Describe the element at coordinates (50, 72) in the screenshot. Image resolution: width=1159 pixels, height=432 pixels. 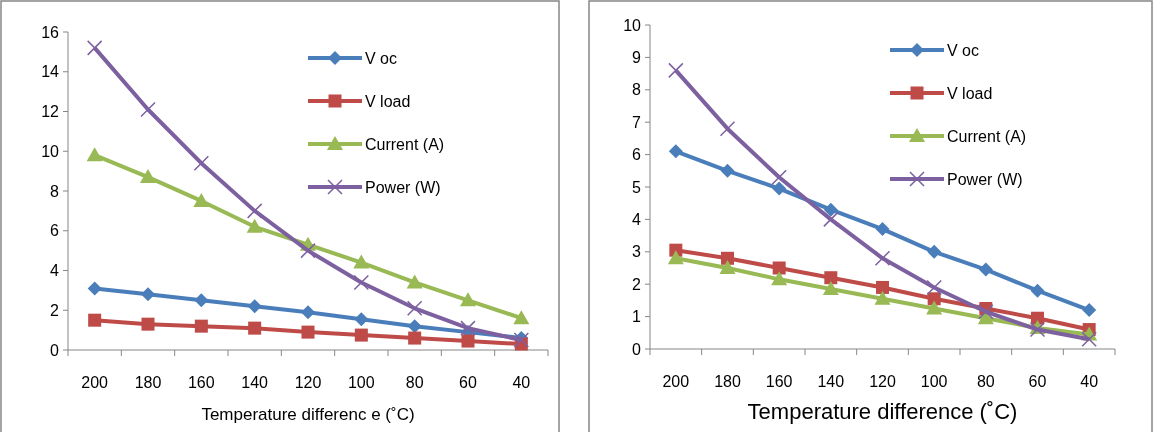
I see `y-tick-label: 14` at that location.